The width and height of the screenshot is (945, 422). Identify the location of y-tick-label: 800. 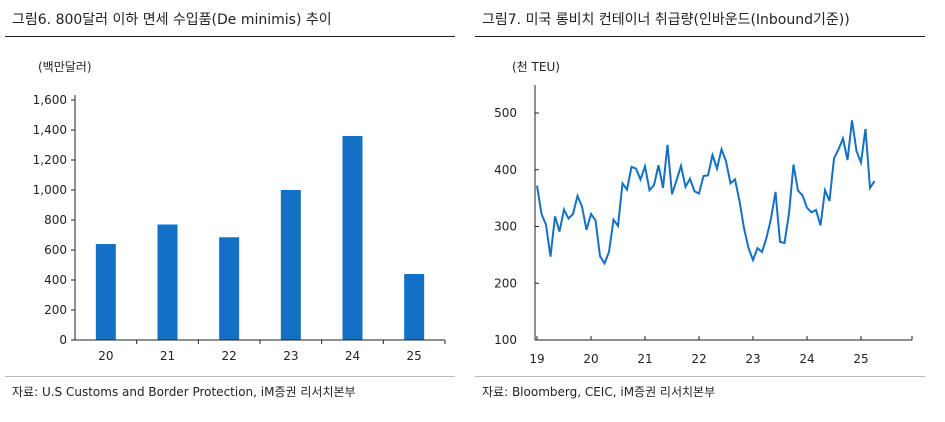
(55, 220).